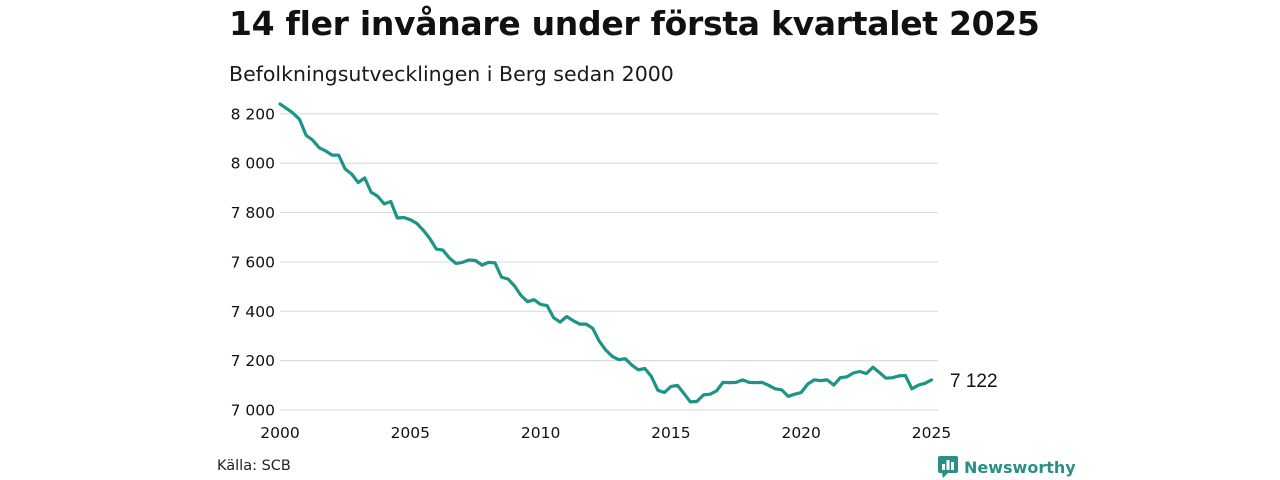  I want to click on y-tick-label: 8 200, so click(253, 114).